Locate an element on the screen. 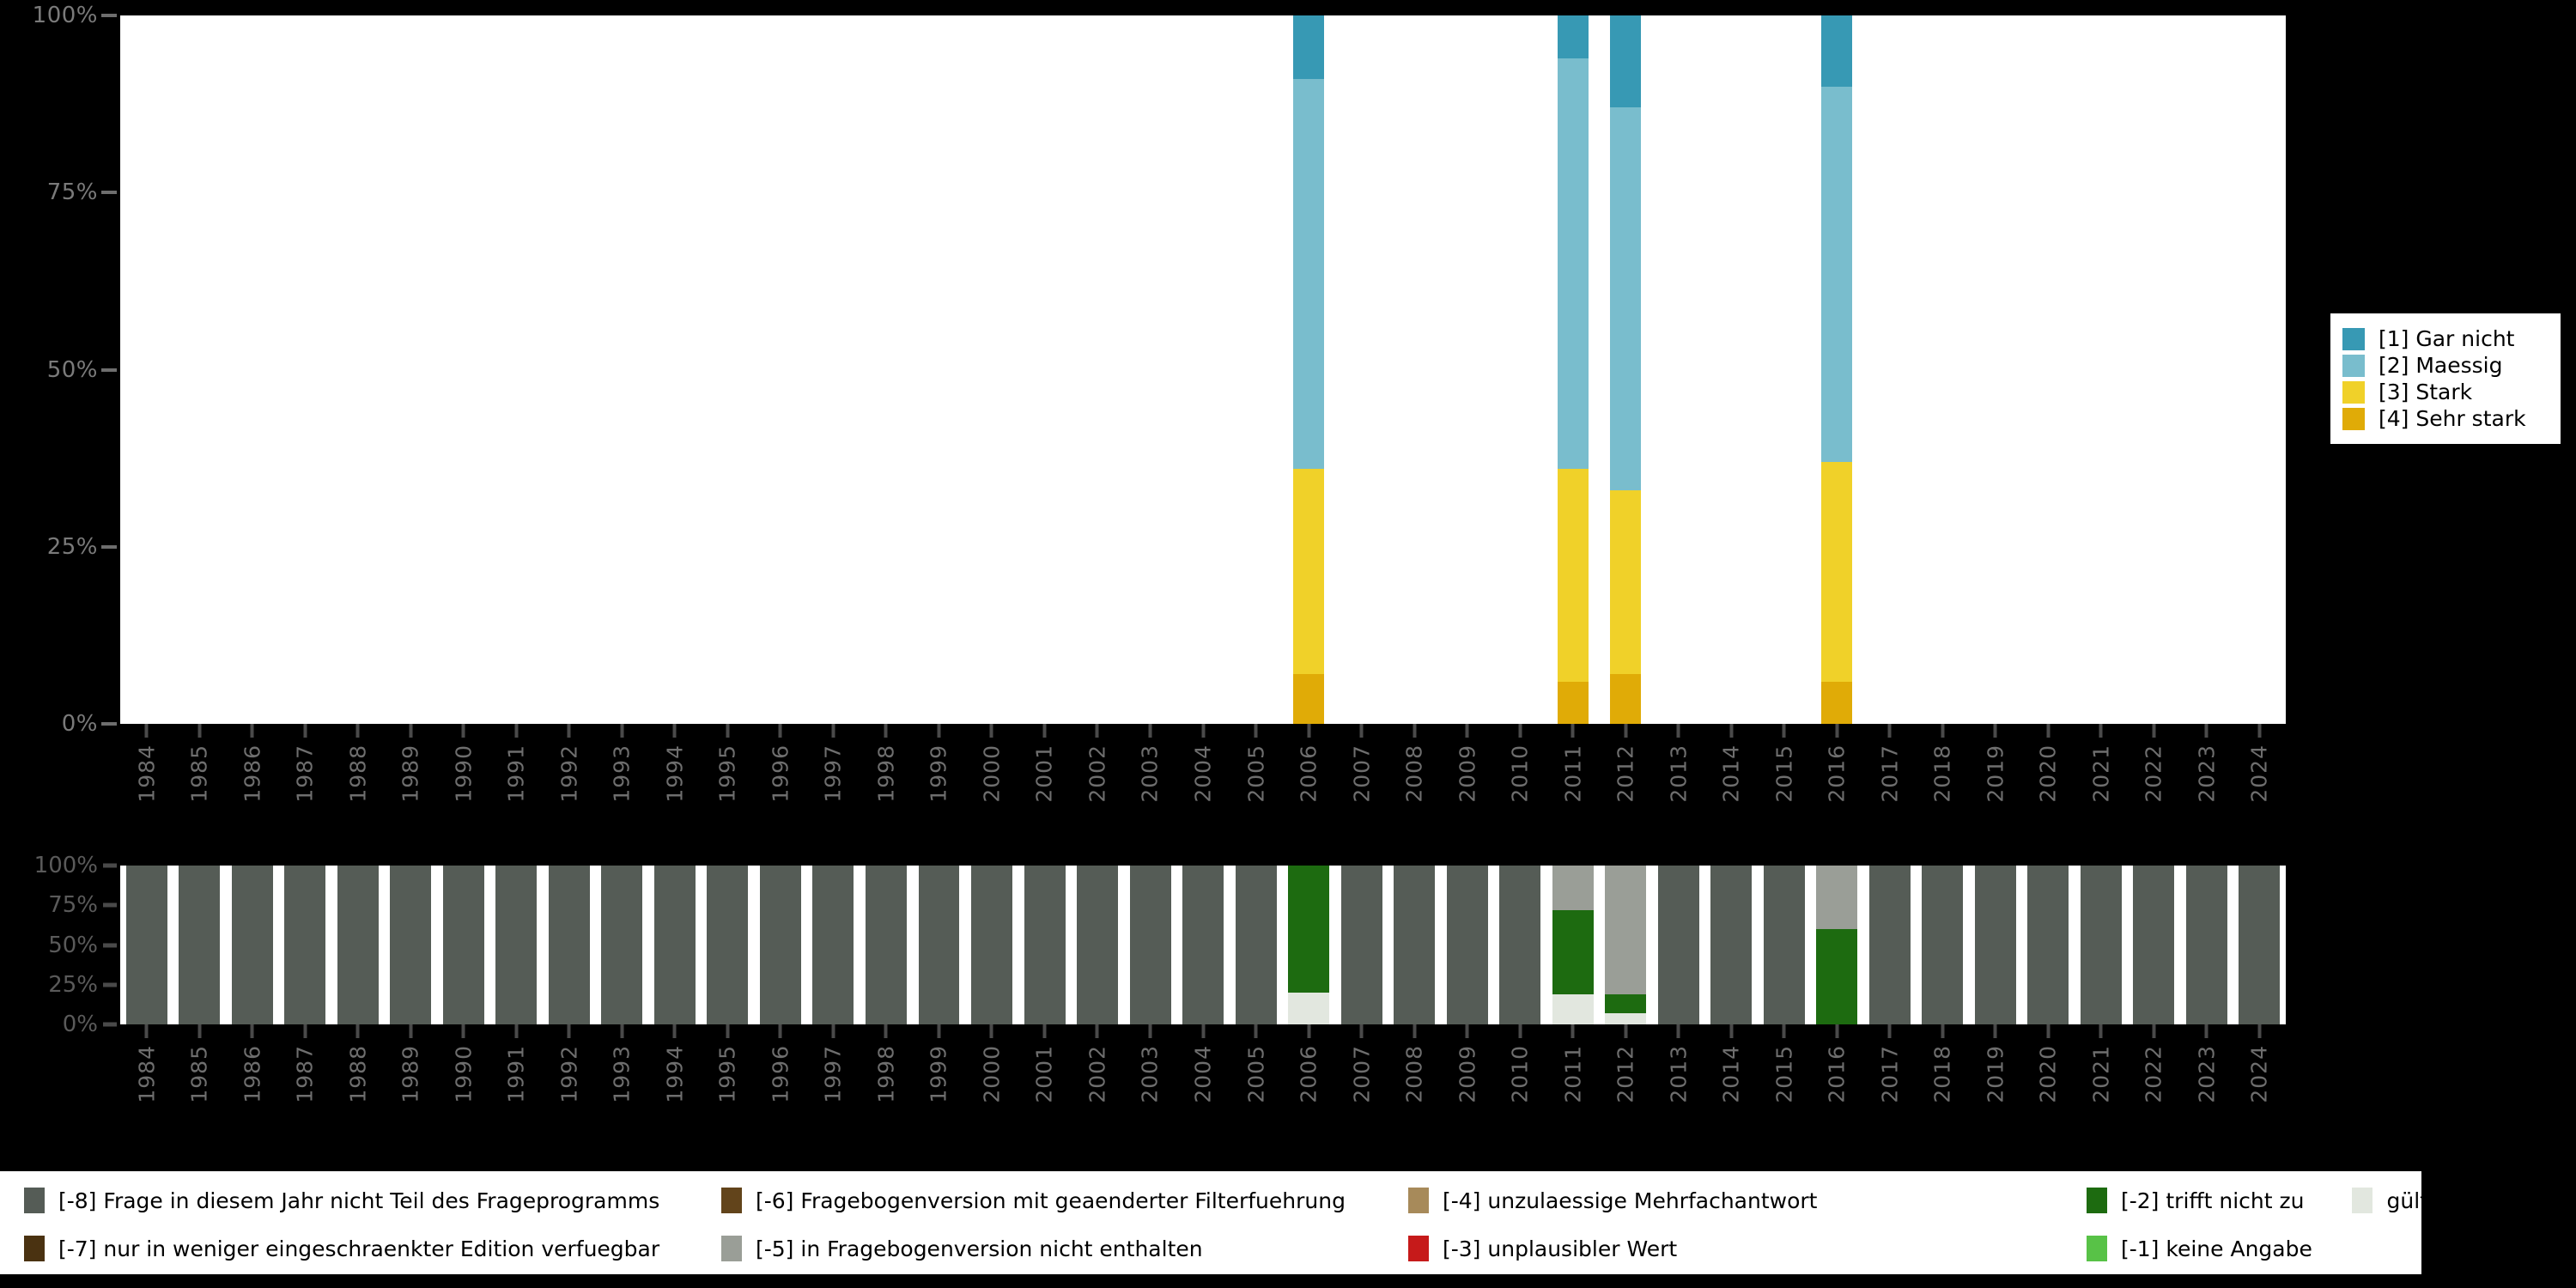 Image resolution: width=2576 pixels, height=1288 pixels. legend-item: [2] Maessig is located at coordinates (2446, 366).